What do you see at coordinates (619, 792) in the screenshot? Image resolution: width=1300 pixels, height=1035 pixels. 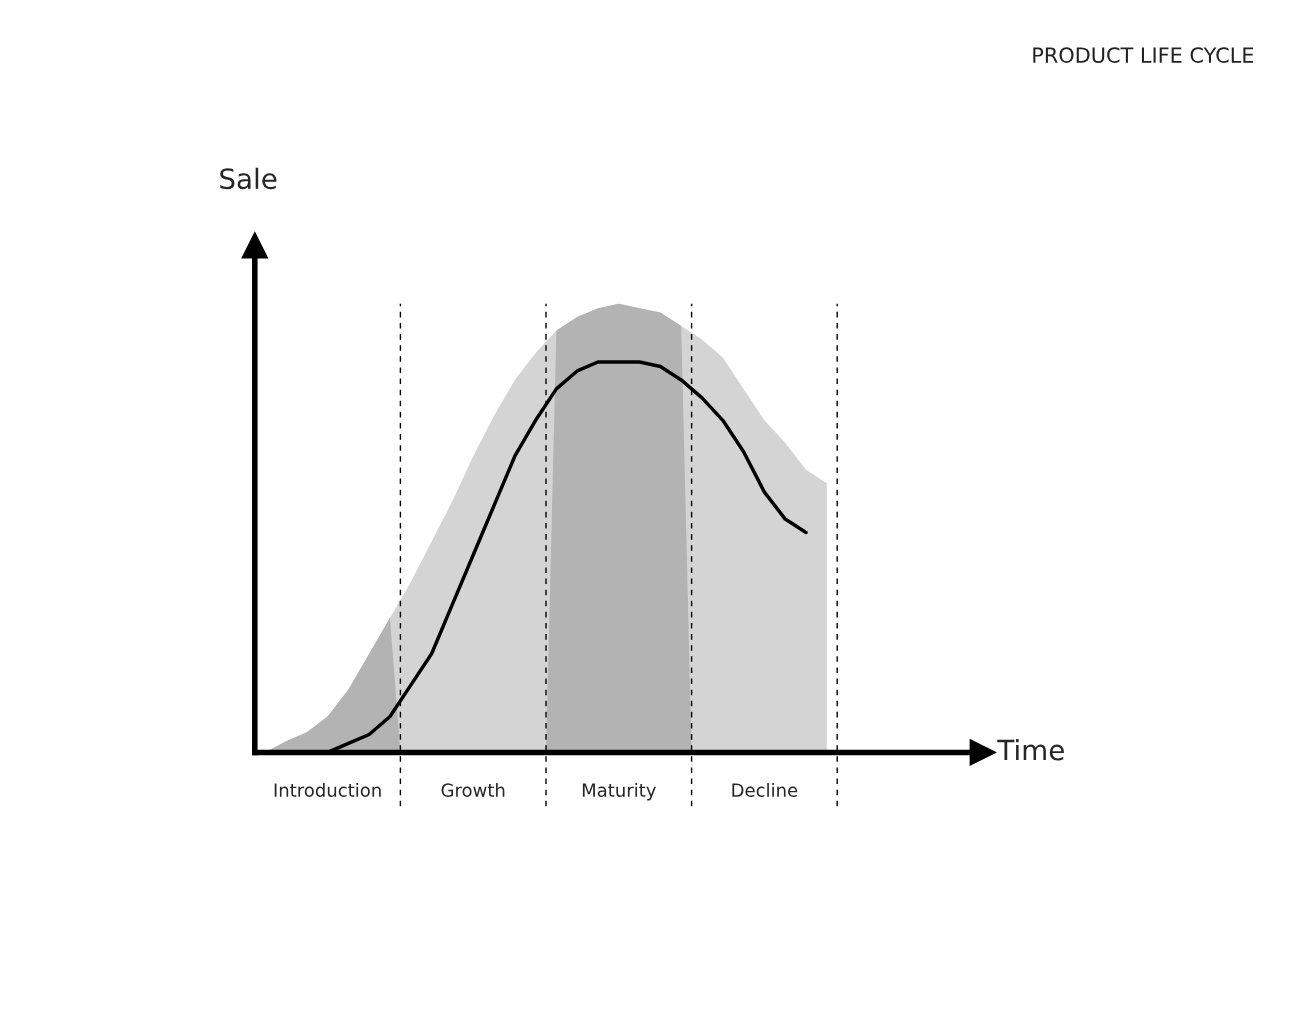 I see `x-tick-label: Maturity` at bounding box center [619, 792].